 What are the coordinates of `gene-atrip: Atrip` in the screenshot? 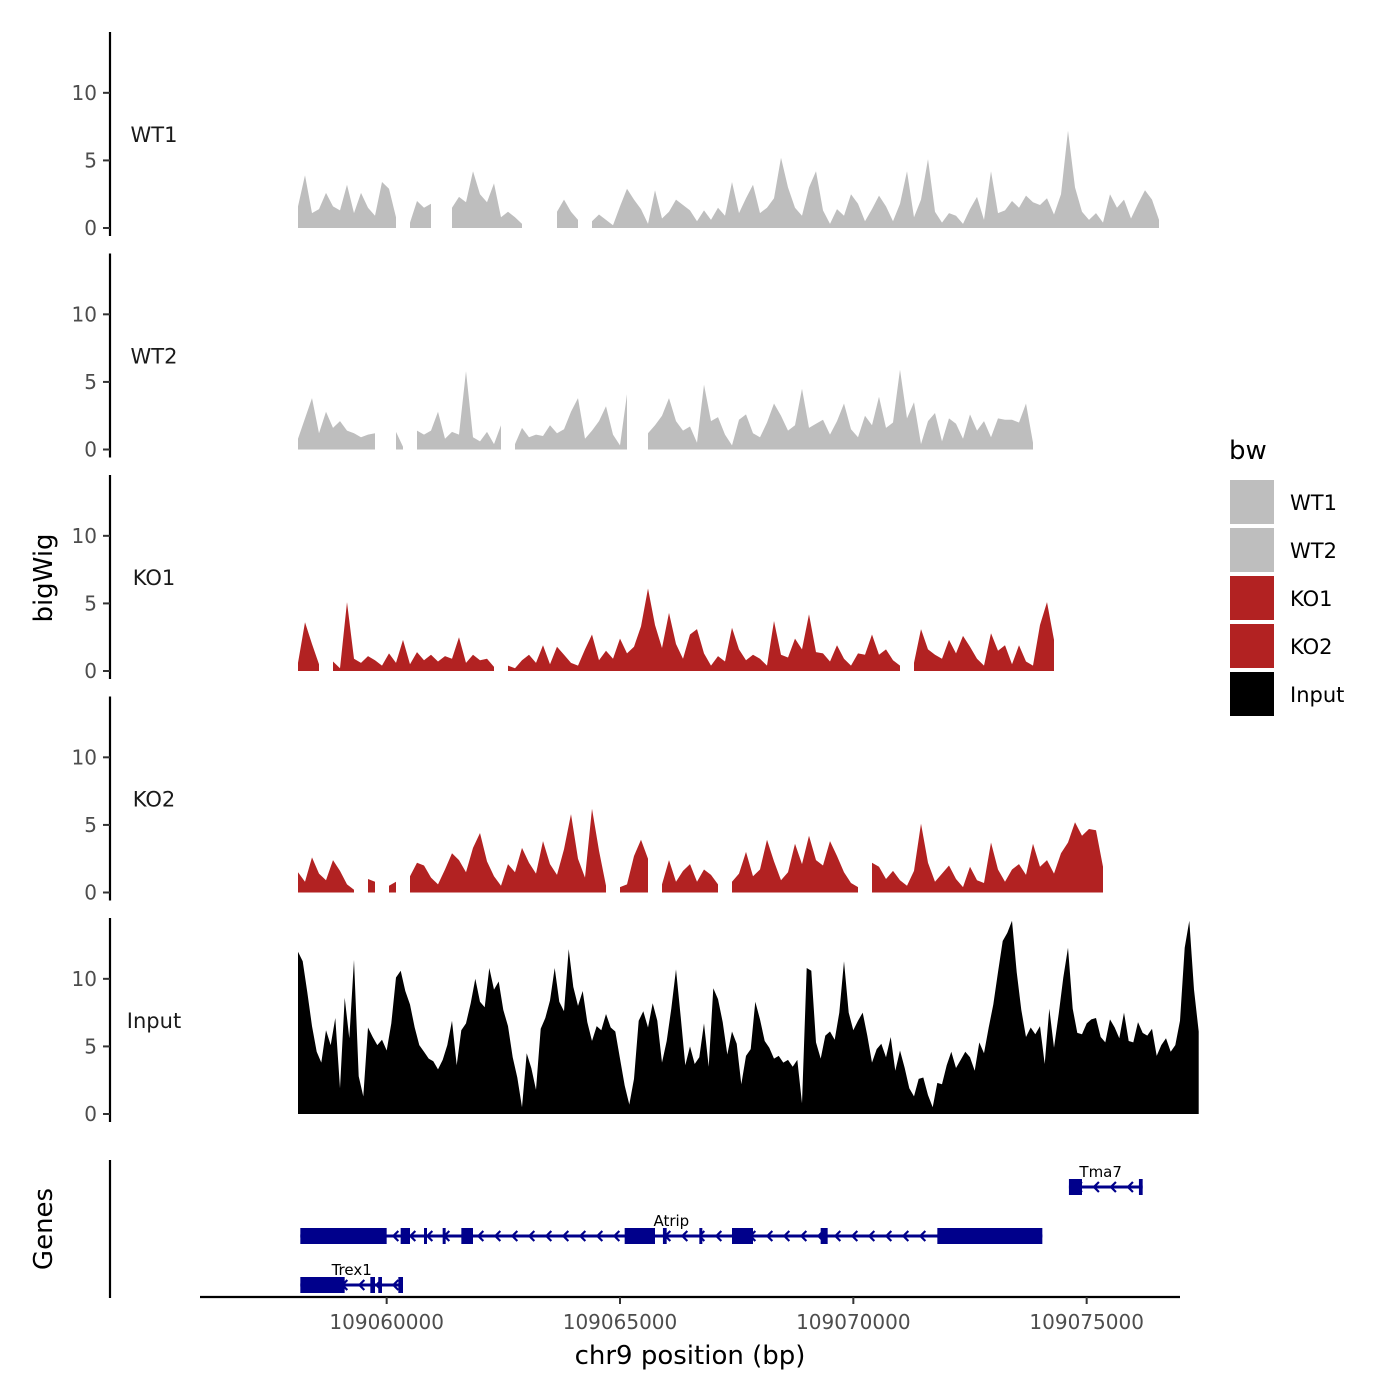 It's located at (671, 1228).